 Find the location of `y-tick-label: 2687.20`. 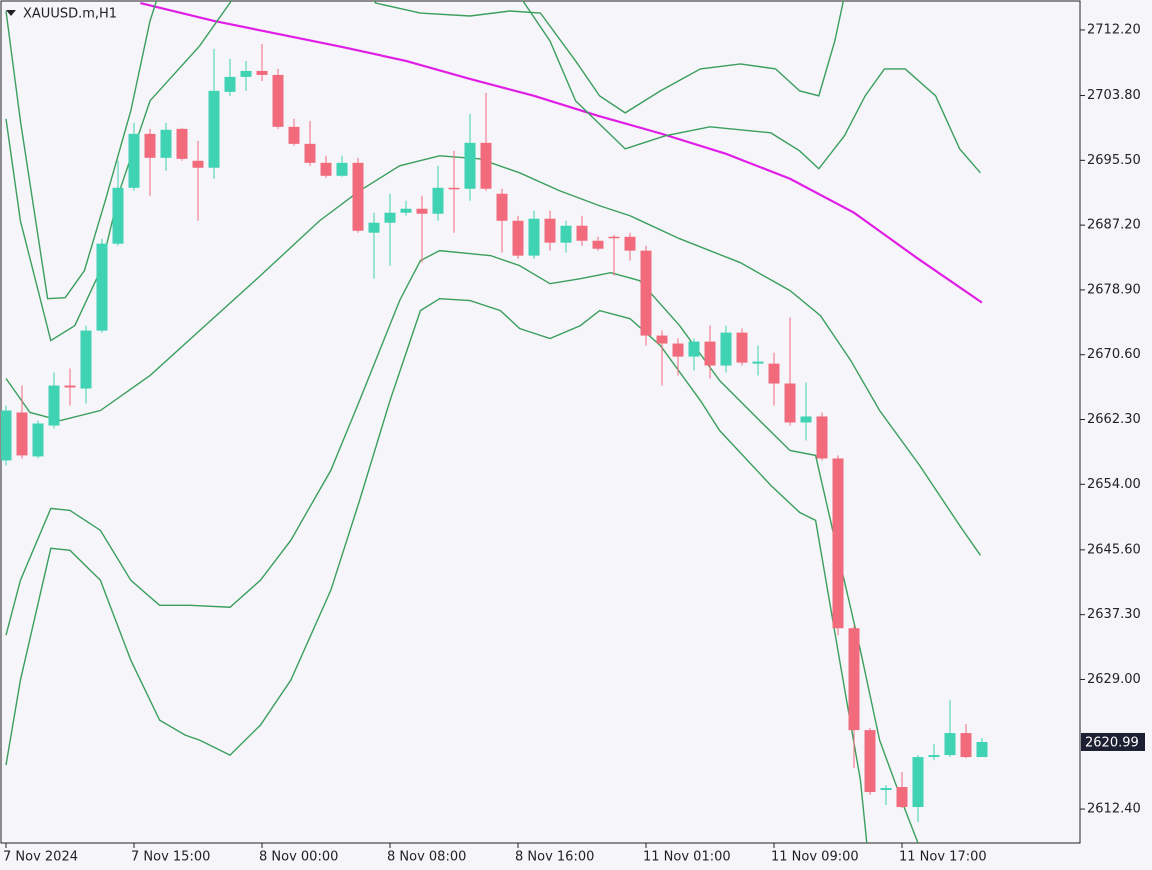

y-tick-label: 2687.20 is located at coordinates (1114, 225).